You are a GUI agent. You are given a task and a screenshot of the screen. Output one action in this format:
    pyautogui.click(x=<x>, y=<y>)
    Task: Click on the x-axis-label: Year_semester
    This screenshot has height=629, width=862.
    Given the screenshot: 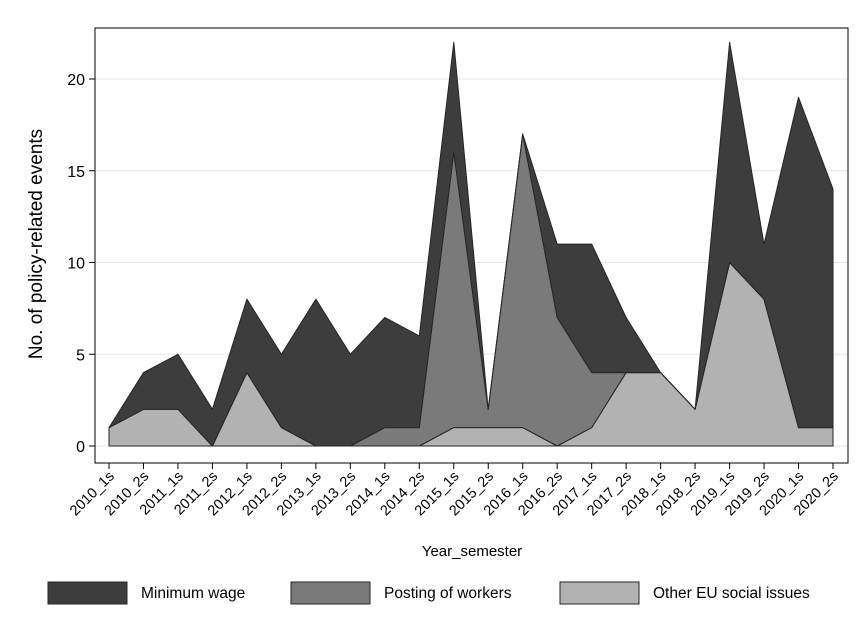 What is the action you would take?
    pyautogui.click(x=472, y=551)
    